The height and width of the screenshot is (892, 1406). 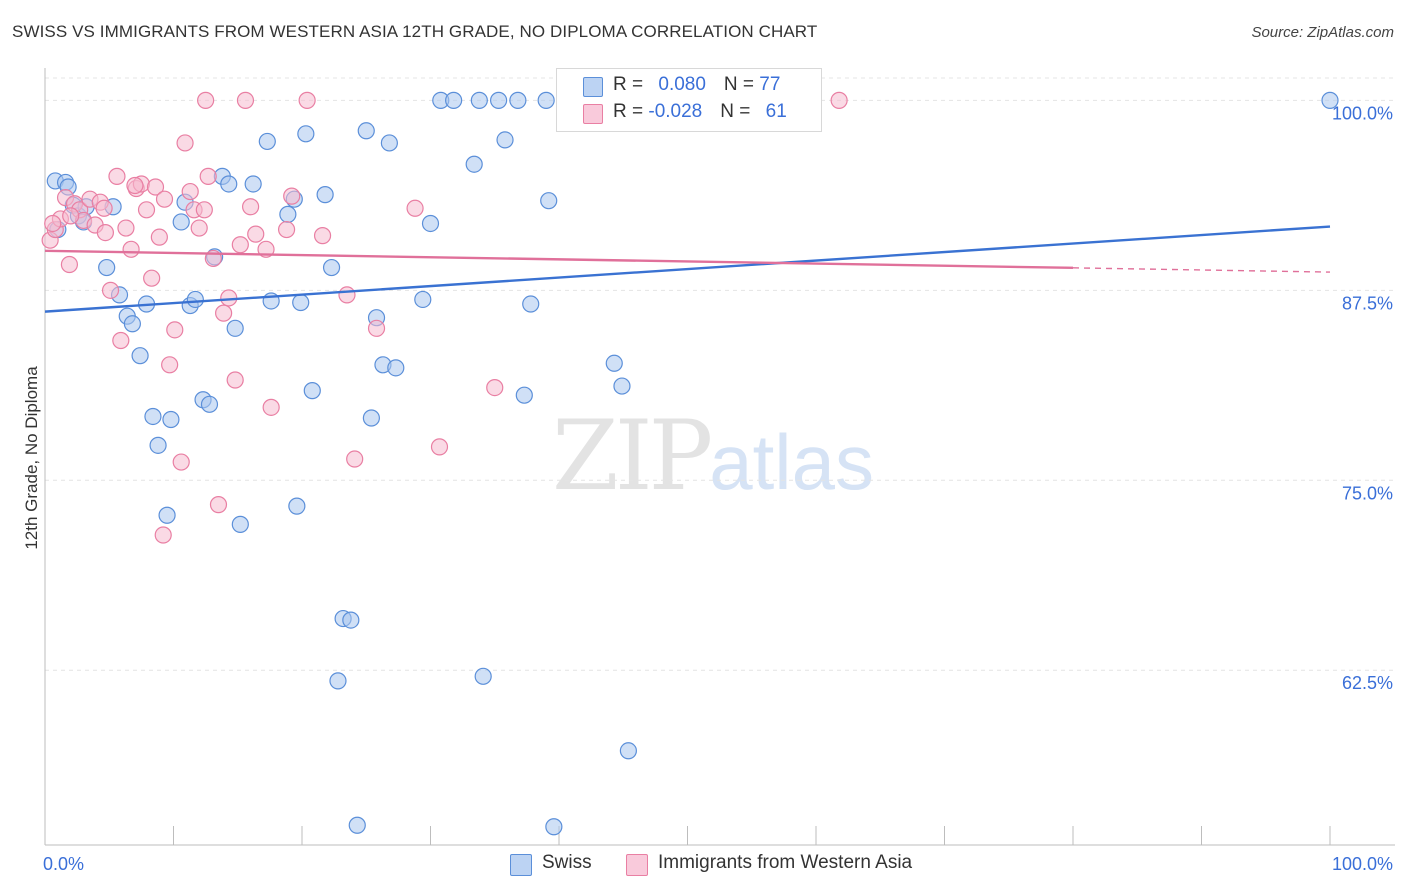 I want to click on imm-trend-line-extension, so click(x=1201, y=270).